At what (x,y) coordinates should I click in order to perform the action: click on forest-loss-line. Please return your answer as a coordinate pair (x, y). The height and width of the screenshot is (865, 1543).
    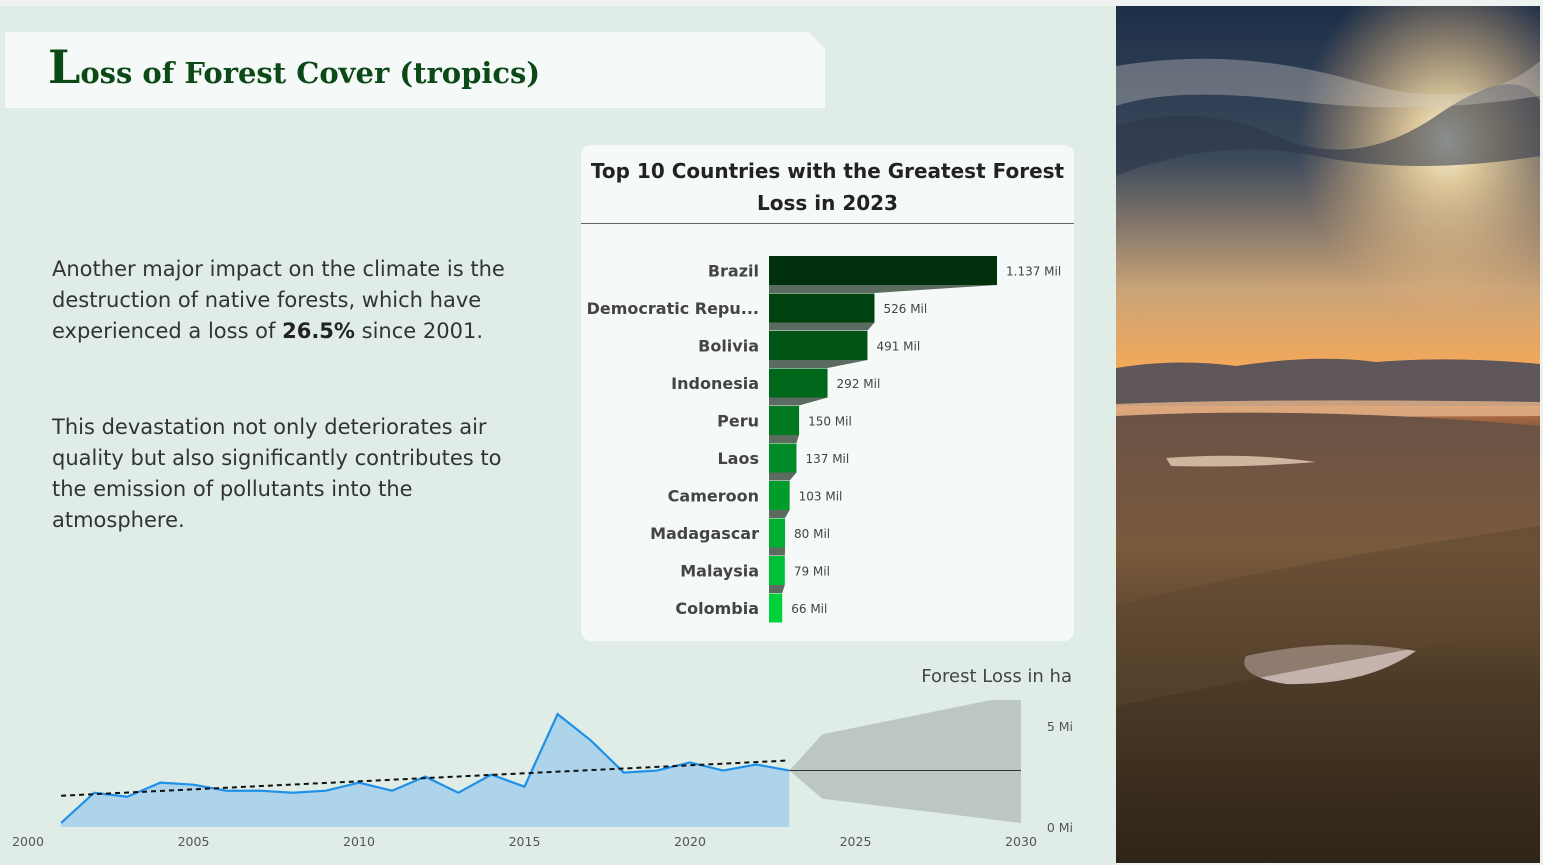
    Looking at the image, I should click on (425, 768).